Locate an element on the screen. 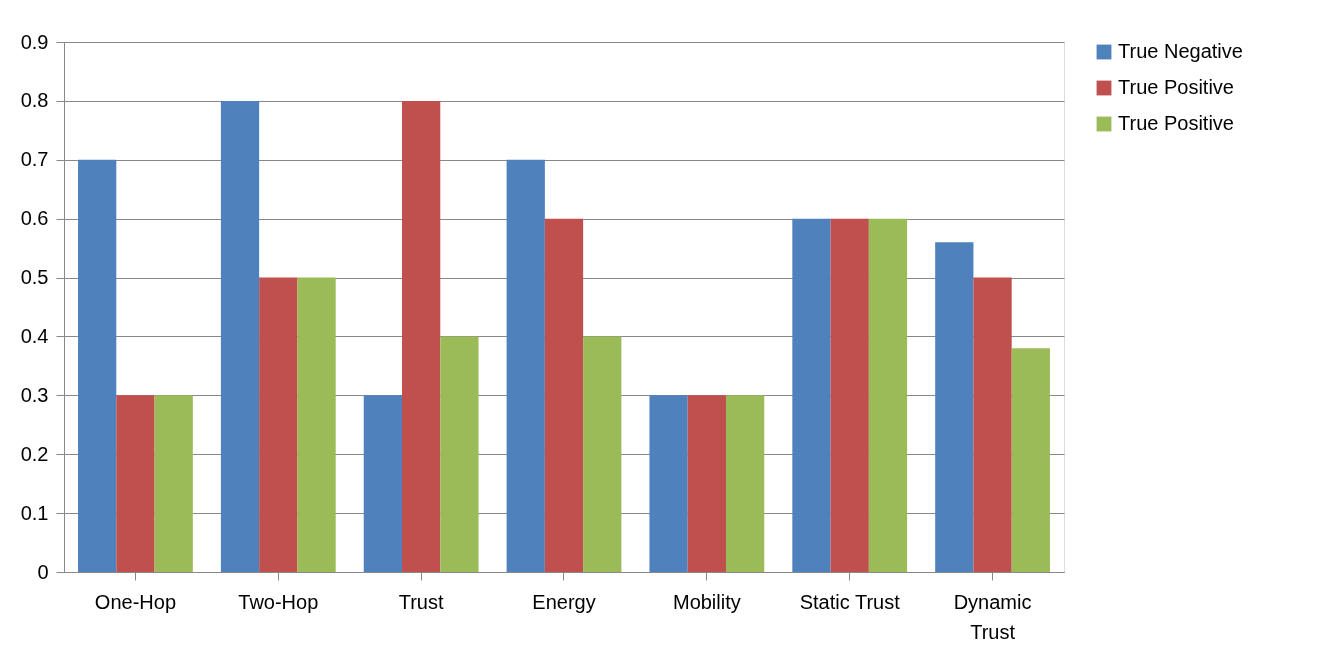 This screenshot has width=1334, height=669. x-tick-label: One-Hop is located at coordinates (135, 601).